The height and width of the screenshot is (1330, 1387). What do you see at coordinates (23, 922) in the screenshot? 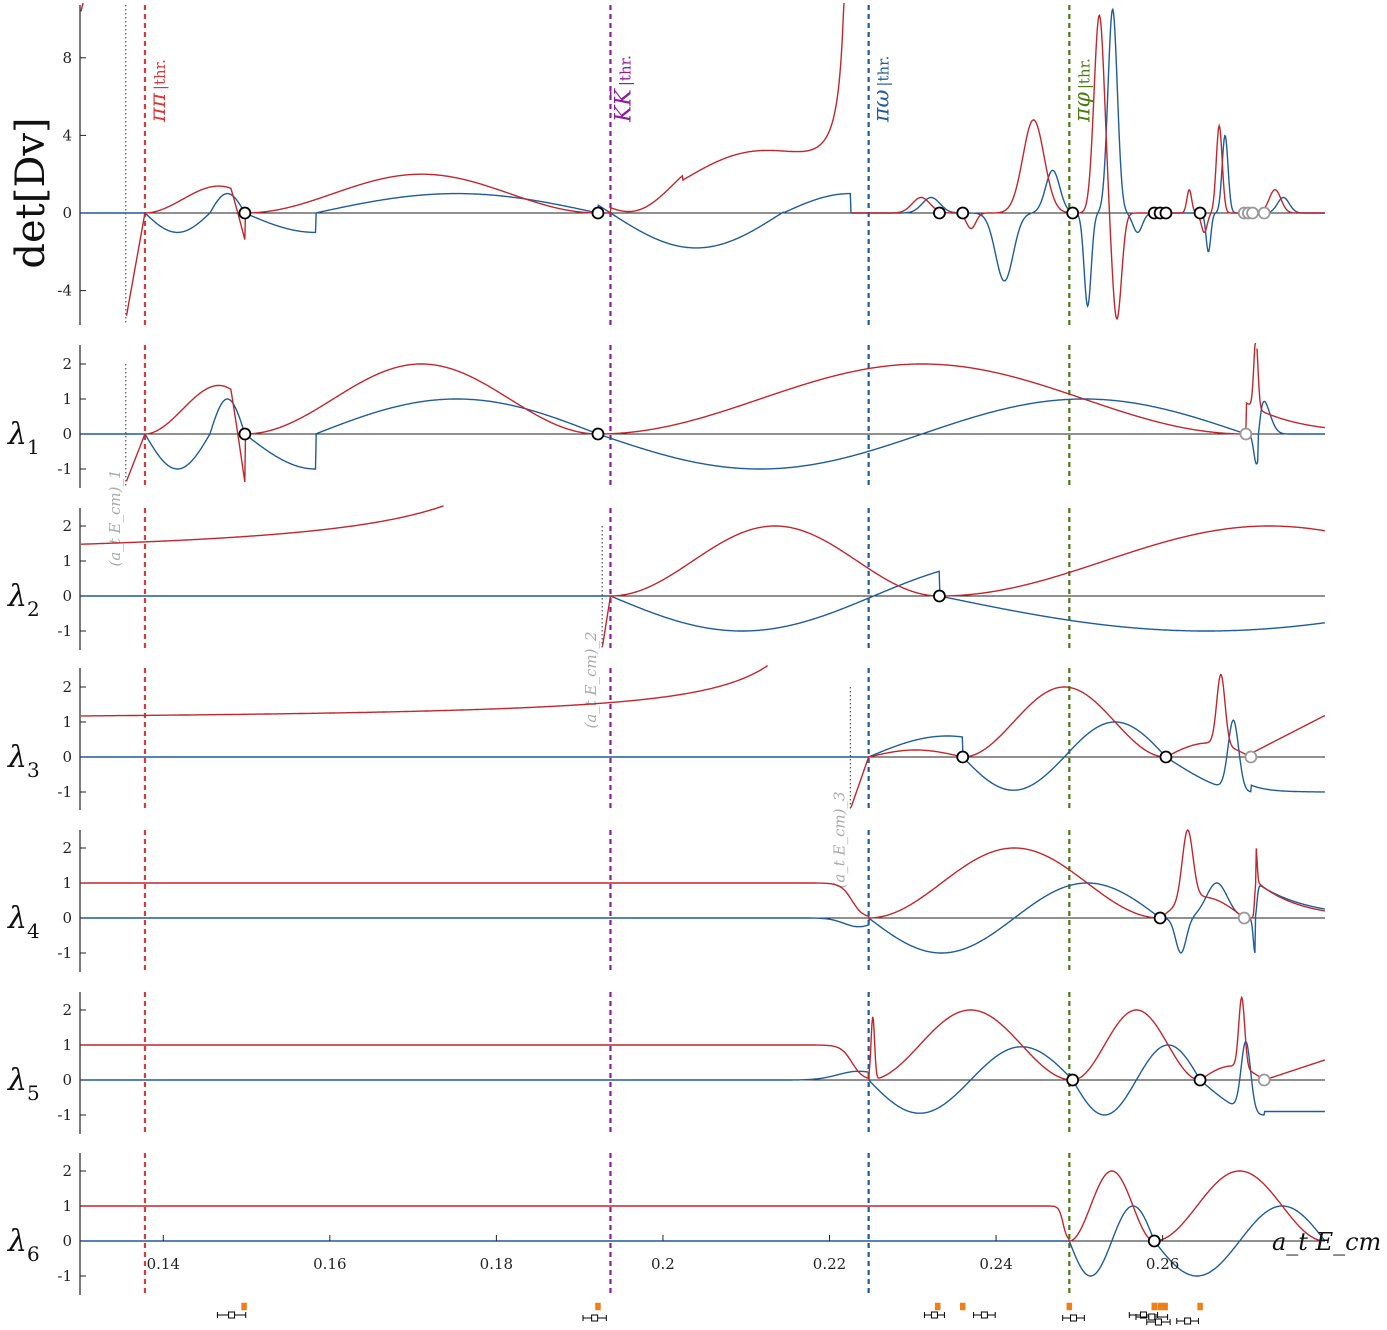
I see `y-axis-label: λ4` at bounding box center [23, 922].